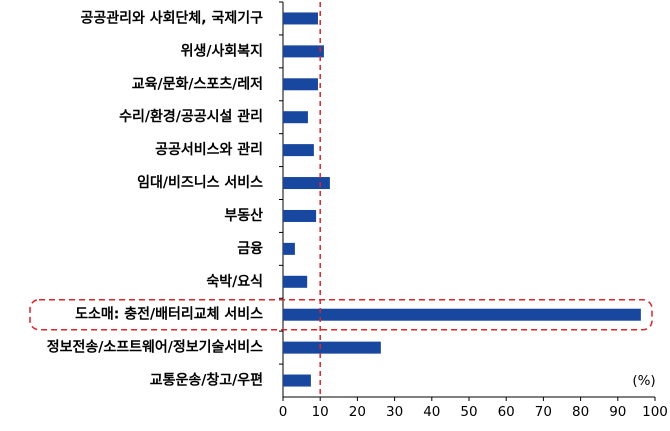  What do you see at coordinates (222, 51) in the screenshot?
I see `y-tick-label: 위생/사회복지` at bounding box center [222, 51].